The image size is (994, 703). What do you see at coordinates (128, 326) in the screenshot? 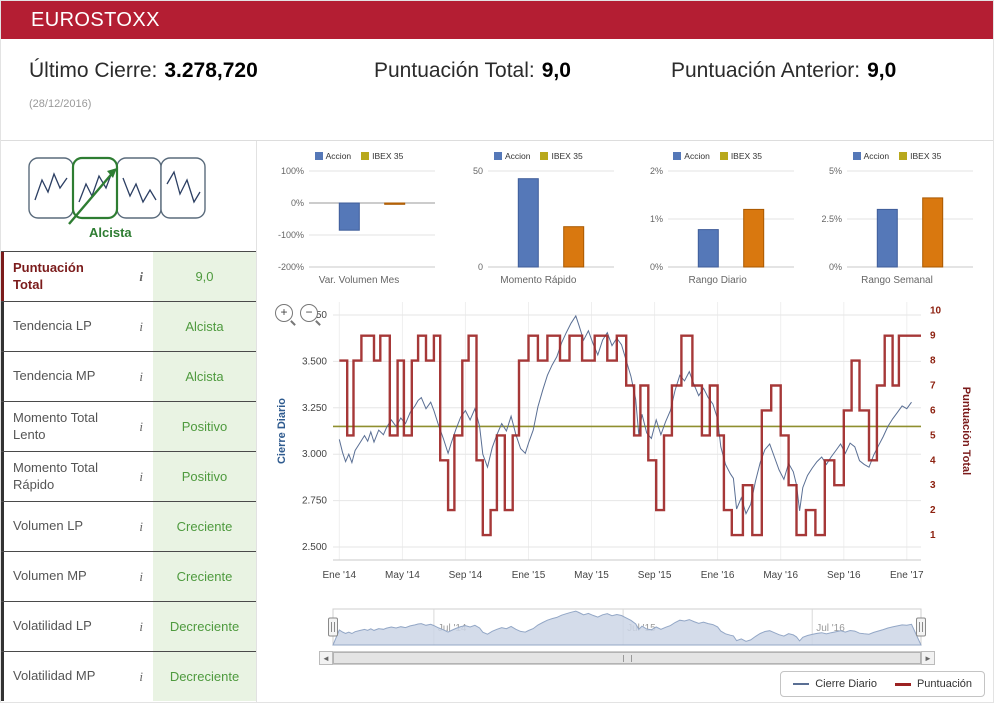
I see `metric-row-tendencia-lp: Tendencia LP i Alcista` at bounding box center [128, 326].